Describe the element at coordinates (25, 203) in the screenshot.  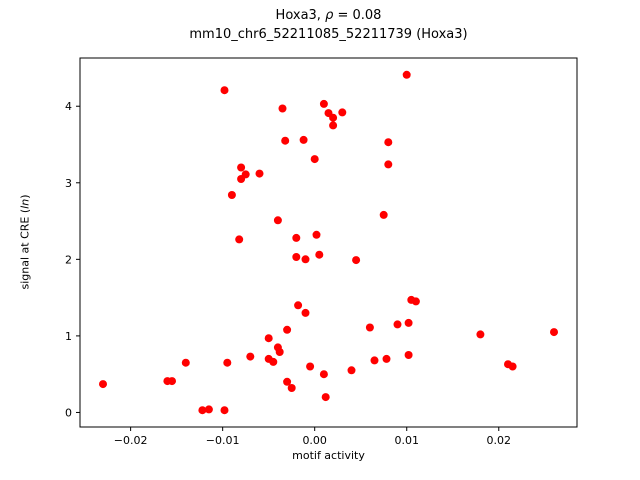
I see `y-axis-label-italic: ln` at that location.